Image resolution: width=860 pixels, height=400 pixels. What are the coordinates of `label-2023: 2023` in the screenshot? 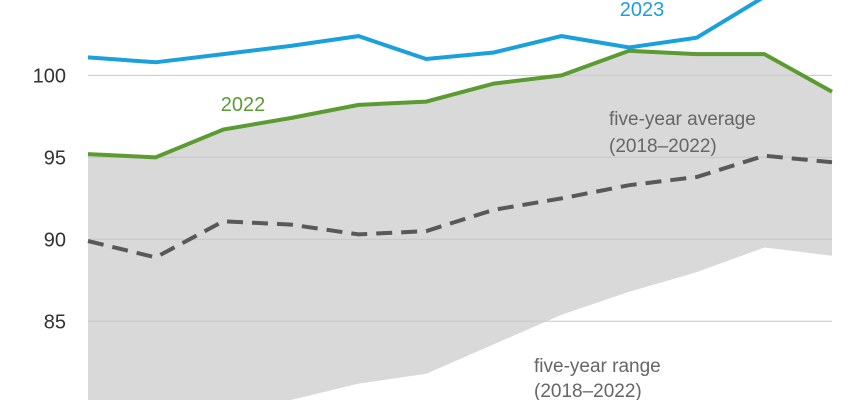 It's located at (642, 10).